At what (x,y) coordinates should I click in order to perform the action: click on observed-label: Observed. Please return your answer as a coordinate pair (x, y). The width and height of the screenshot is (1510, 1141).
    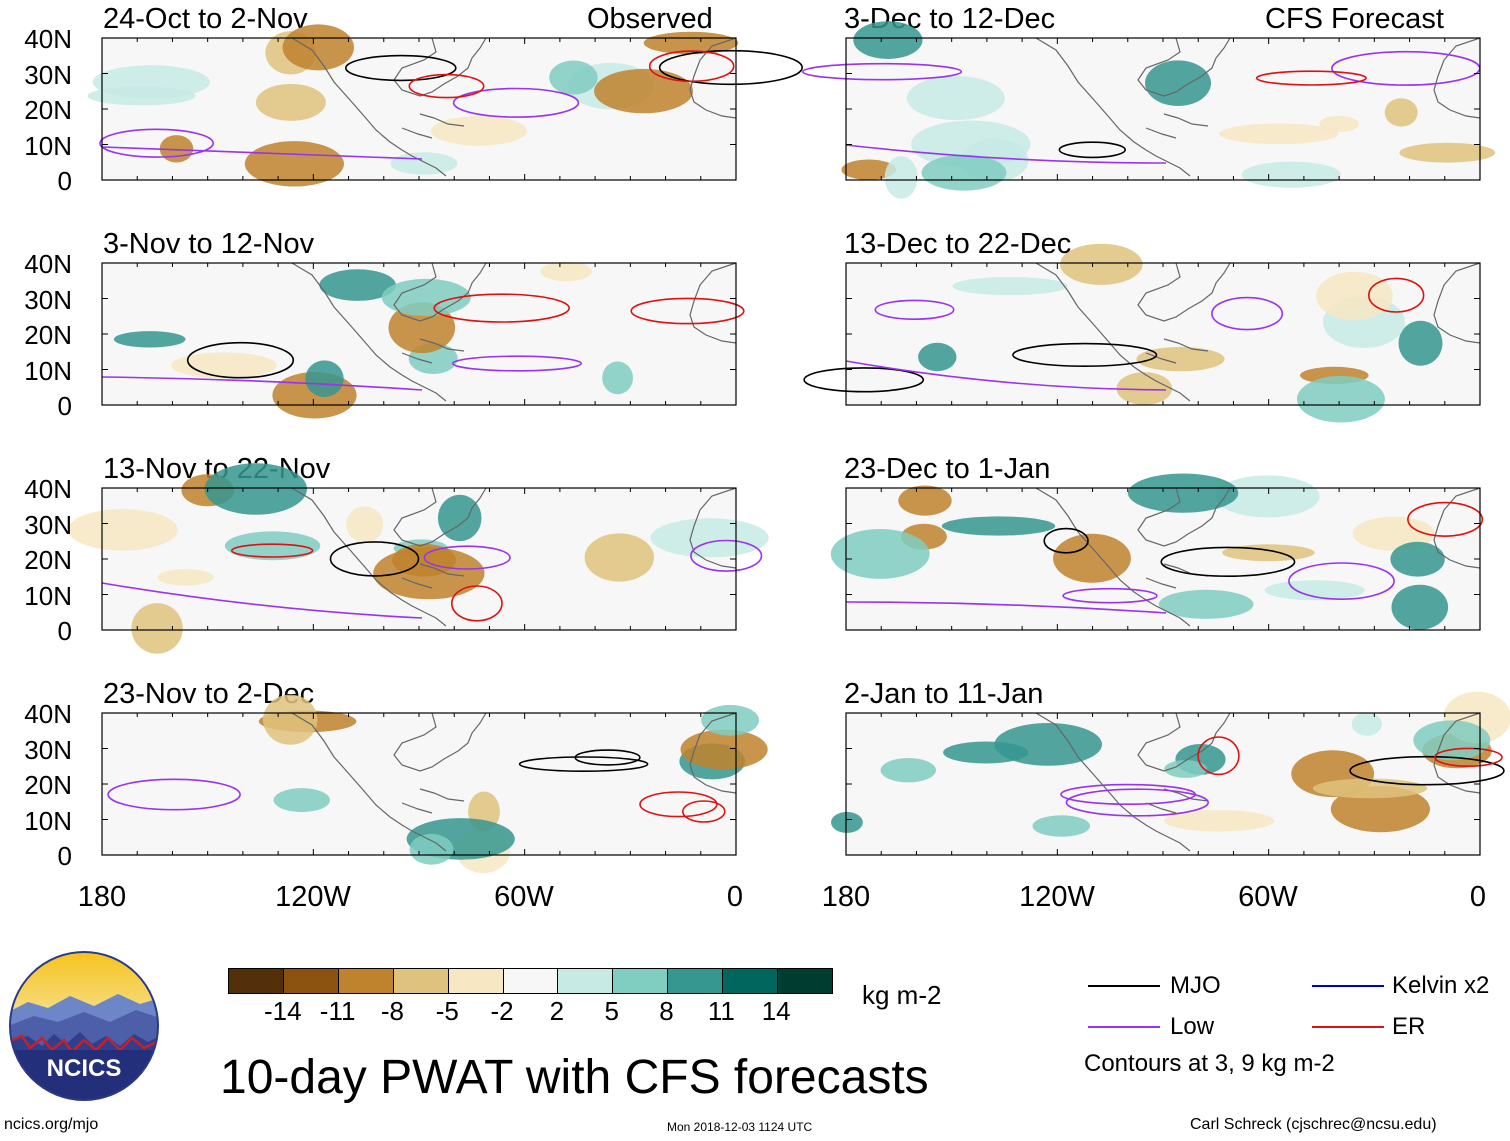
    Looking at the image, I should click on (650, 19).